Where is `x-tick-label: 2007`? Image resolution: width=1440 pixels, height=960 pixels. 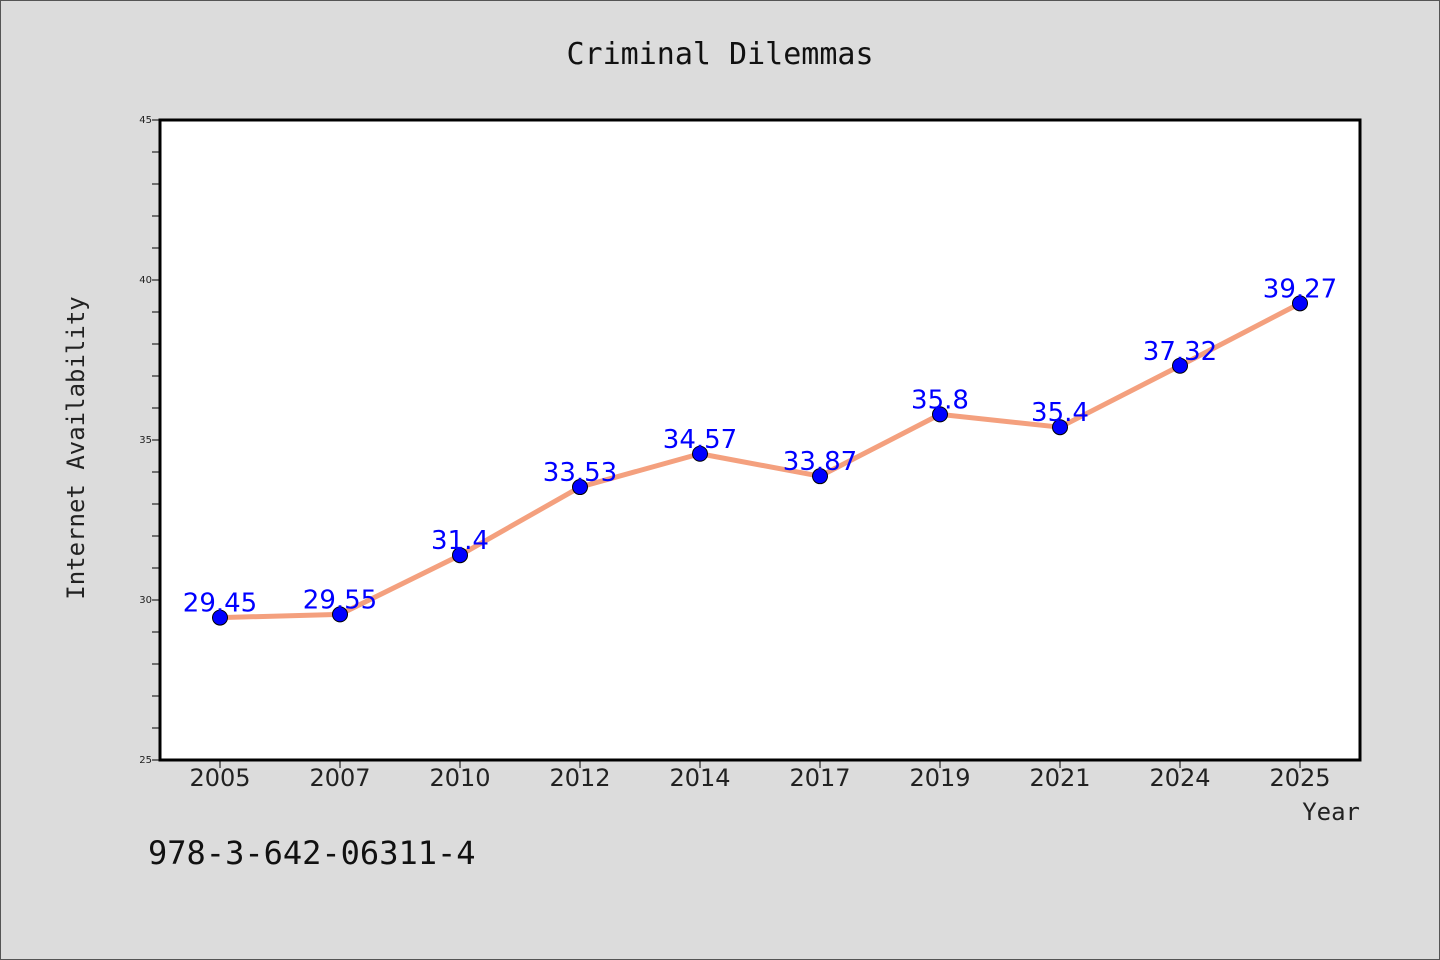 x-tick-label: 2007 is located at coordinates (339, 778).